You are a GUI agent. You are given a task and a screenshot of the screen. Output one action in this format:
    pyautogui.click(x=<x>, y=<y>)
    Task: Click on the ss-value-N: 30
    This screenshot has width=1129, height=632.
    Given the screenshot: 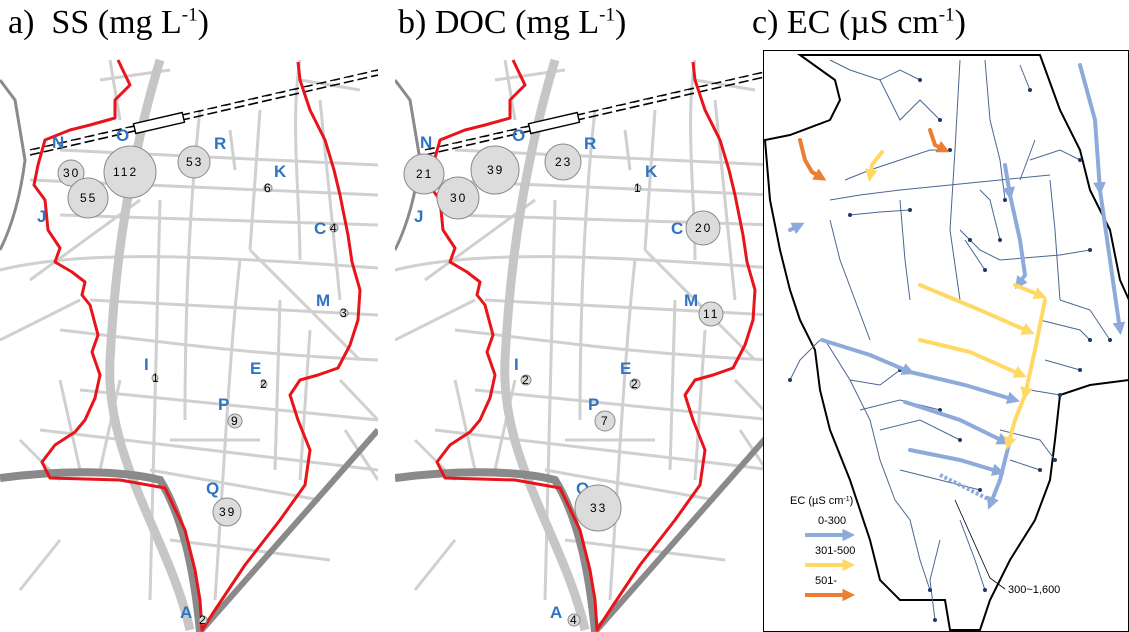 What is the action you would take?
    pyautogui.click(x=71, y=173)
    